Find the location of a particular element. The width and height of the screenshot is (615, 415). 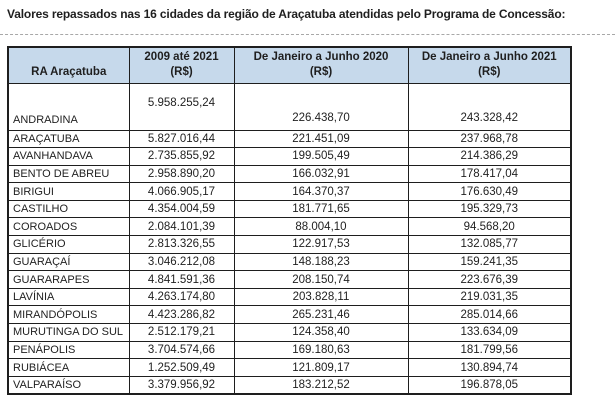

total-2009-2021-cell: 3.379.956,92 is located at coordinates (181, 385).